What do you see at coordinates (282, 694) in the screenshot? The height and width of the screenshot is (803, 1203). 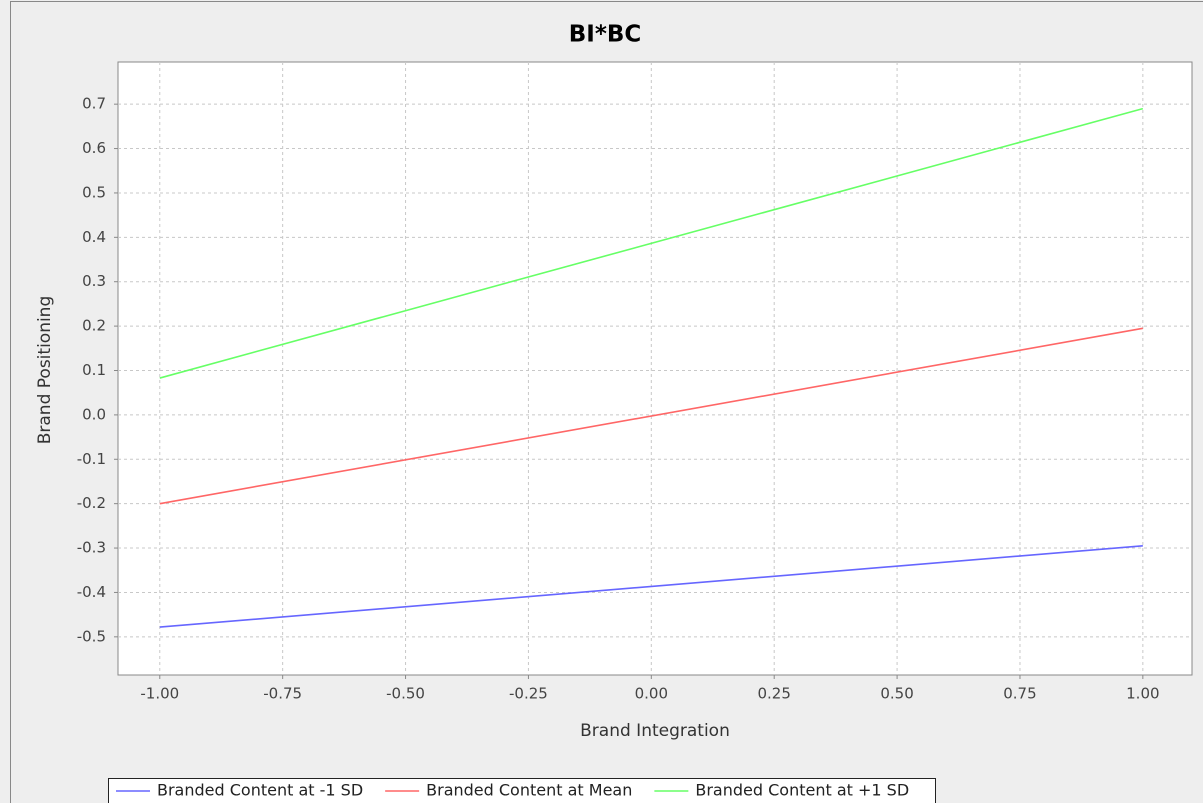 I see `x-tick-label: -0.75` at bounding box center [282, 694].